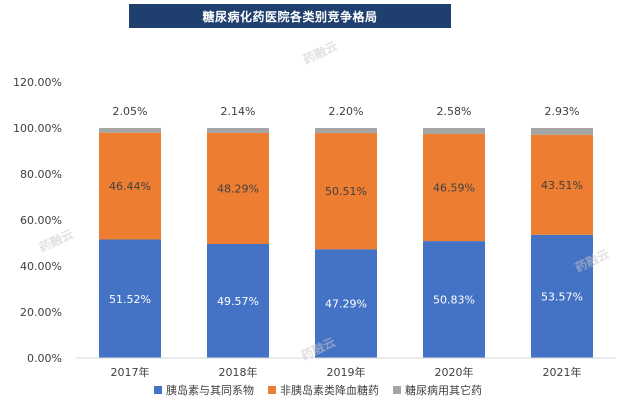 Image resolution: width=636 pixels, height=408 pixels. I want to click on data-label: 2.58%, so click(454, 111).